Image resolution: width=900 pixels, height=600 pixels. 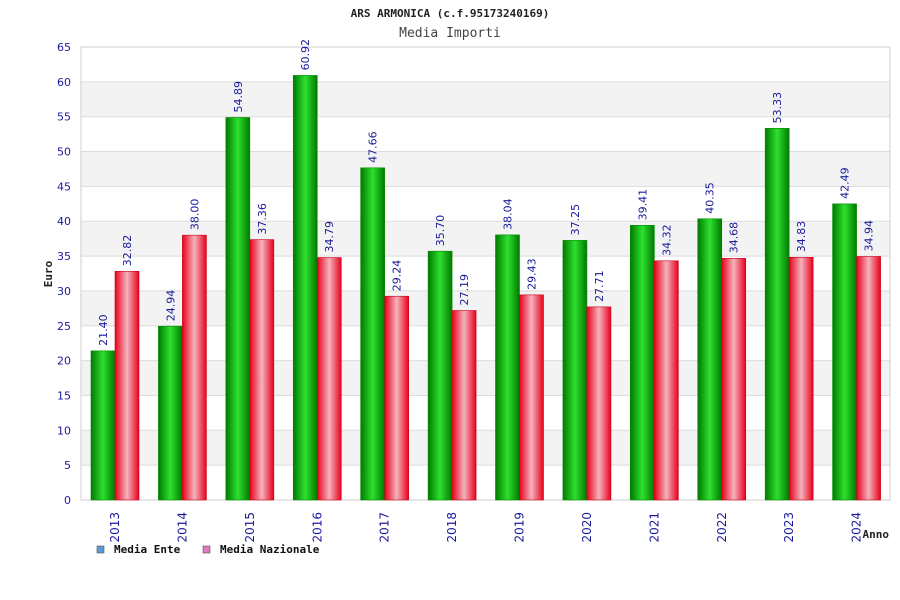 What do you see at coordinates (734, 238) in the screenshot?
I see `data-label-media-nazionale-2022: 34.68` at bounding box center [734, 238].